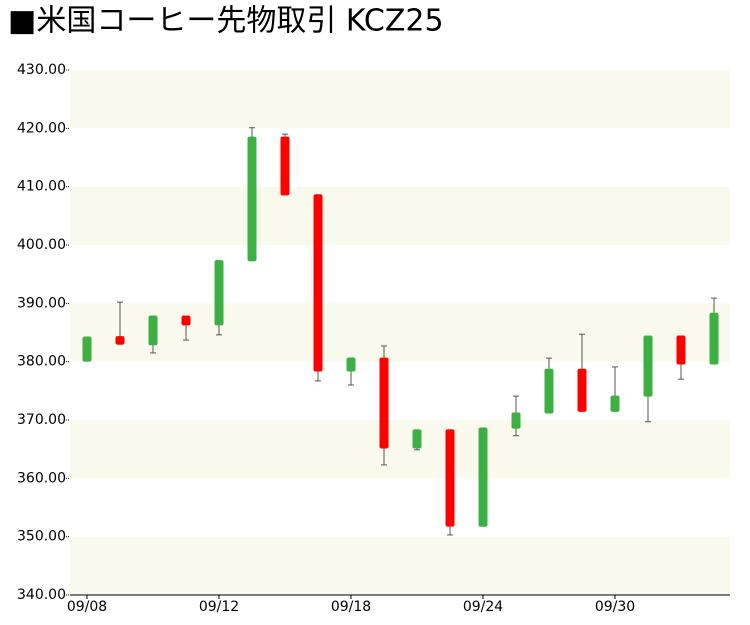 Image resolution: width=750 pixels, height=625 pixels. What do you see at coordinates (41, 420) in the screenshot?
I see `y-tick-label: 370.00` at bounding box center [41, 420].